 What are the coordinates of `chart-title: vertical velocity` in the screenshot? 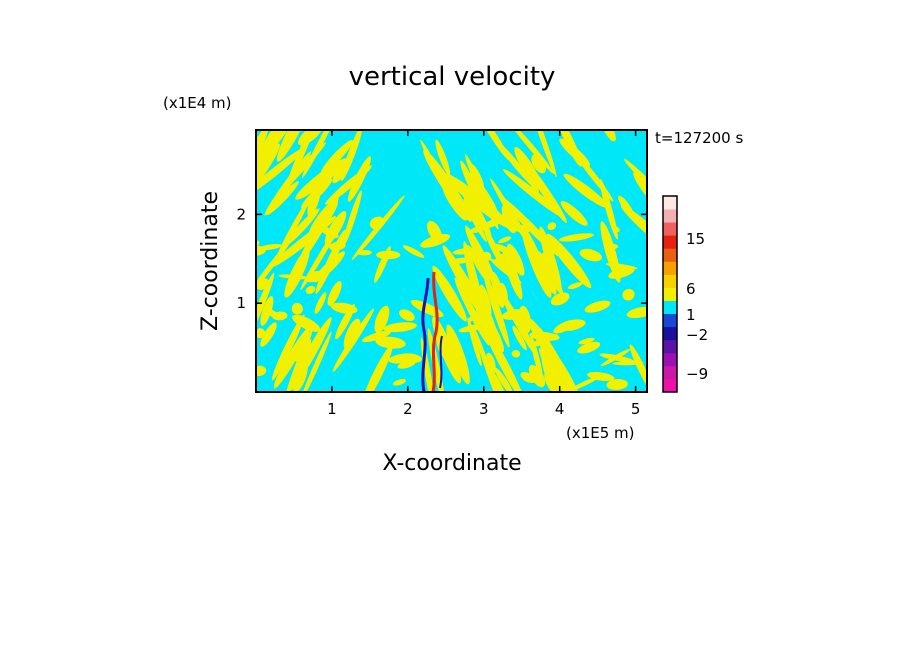 It's located at (452, 77).